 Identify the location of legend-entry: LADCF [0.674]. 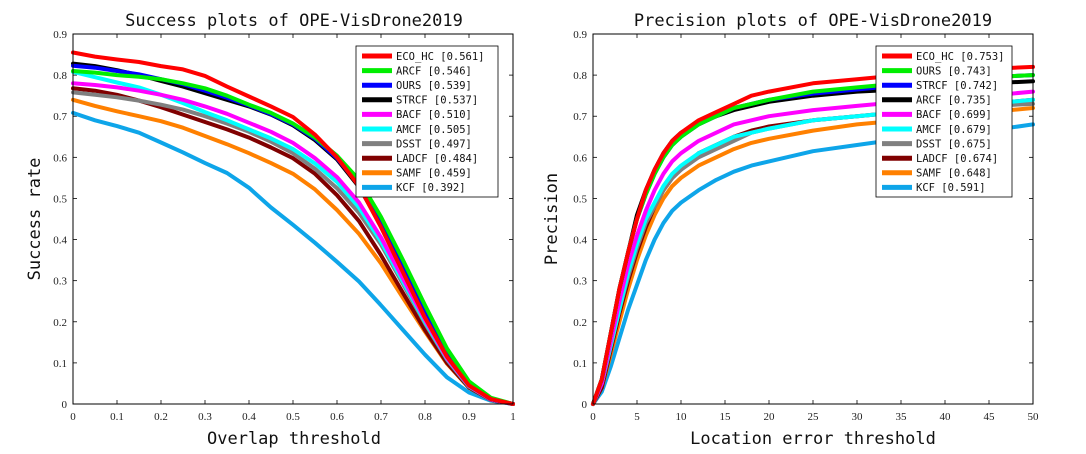
(957, 159).